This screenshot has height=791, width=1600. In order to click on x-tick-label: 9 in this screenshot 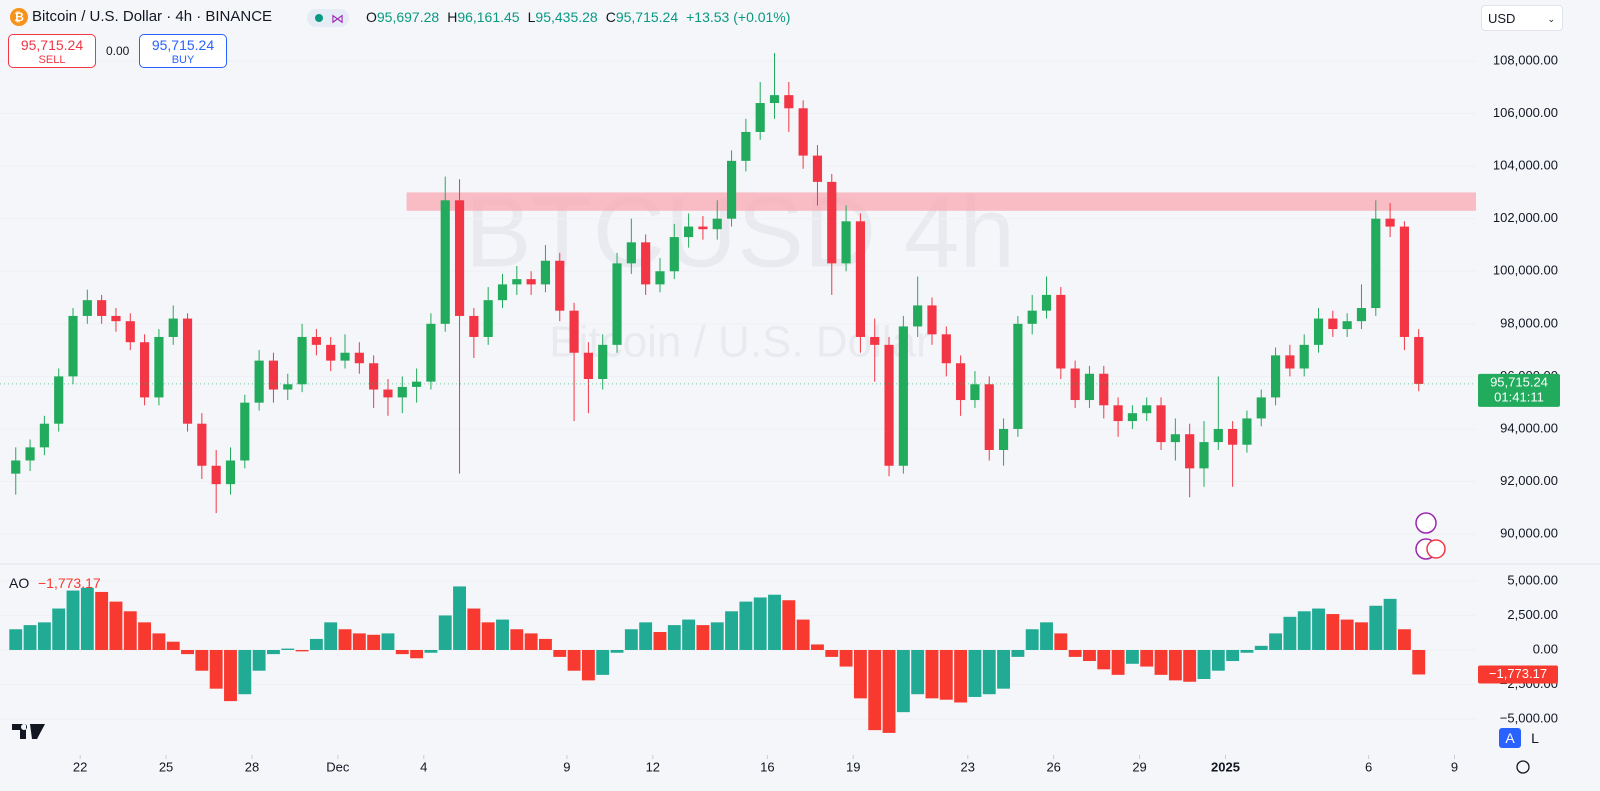, I will do `click(566, 766)`.